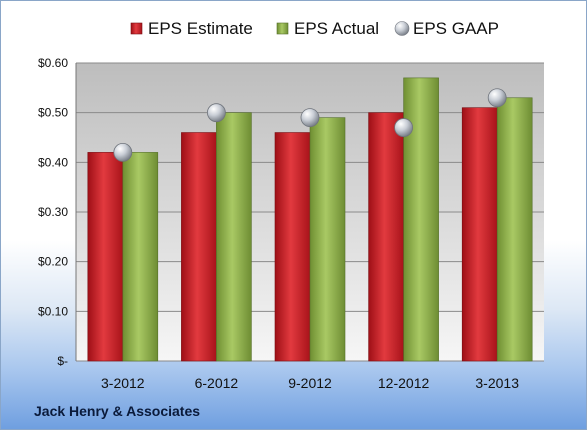  What do you see at coordinates (53, 311) in the screenshot?
I see `y-tick-label: $0.10` at bounding box center [53, 311].